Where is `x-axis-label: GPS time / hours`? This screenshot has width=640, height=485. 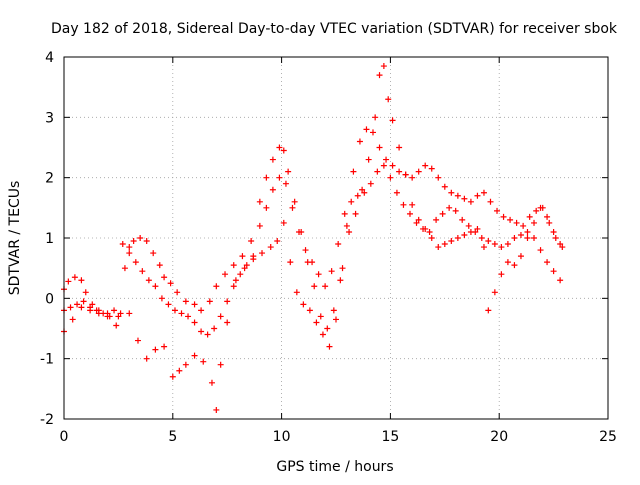 x-axis-label: GPS time / hours is located at coordinates (334, 467).